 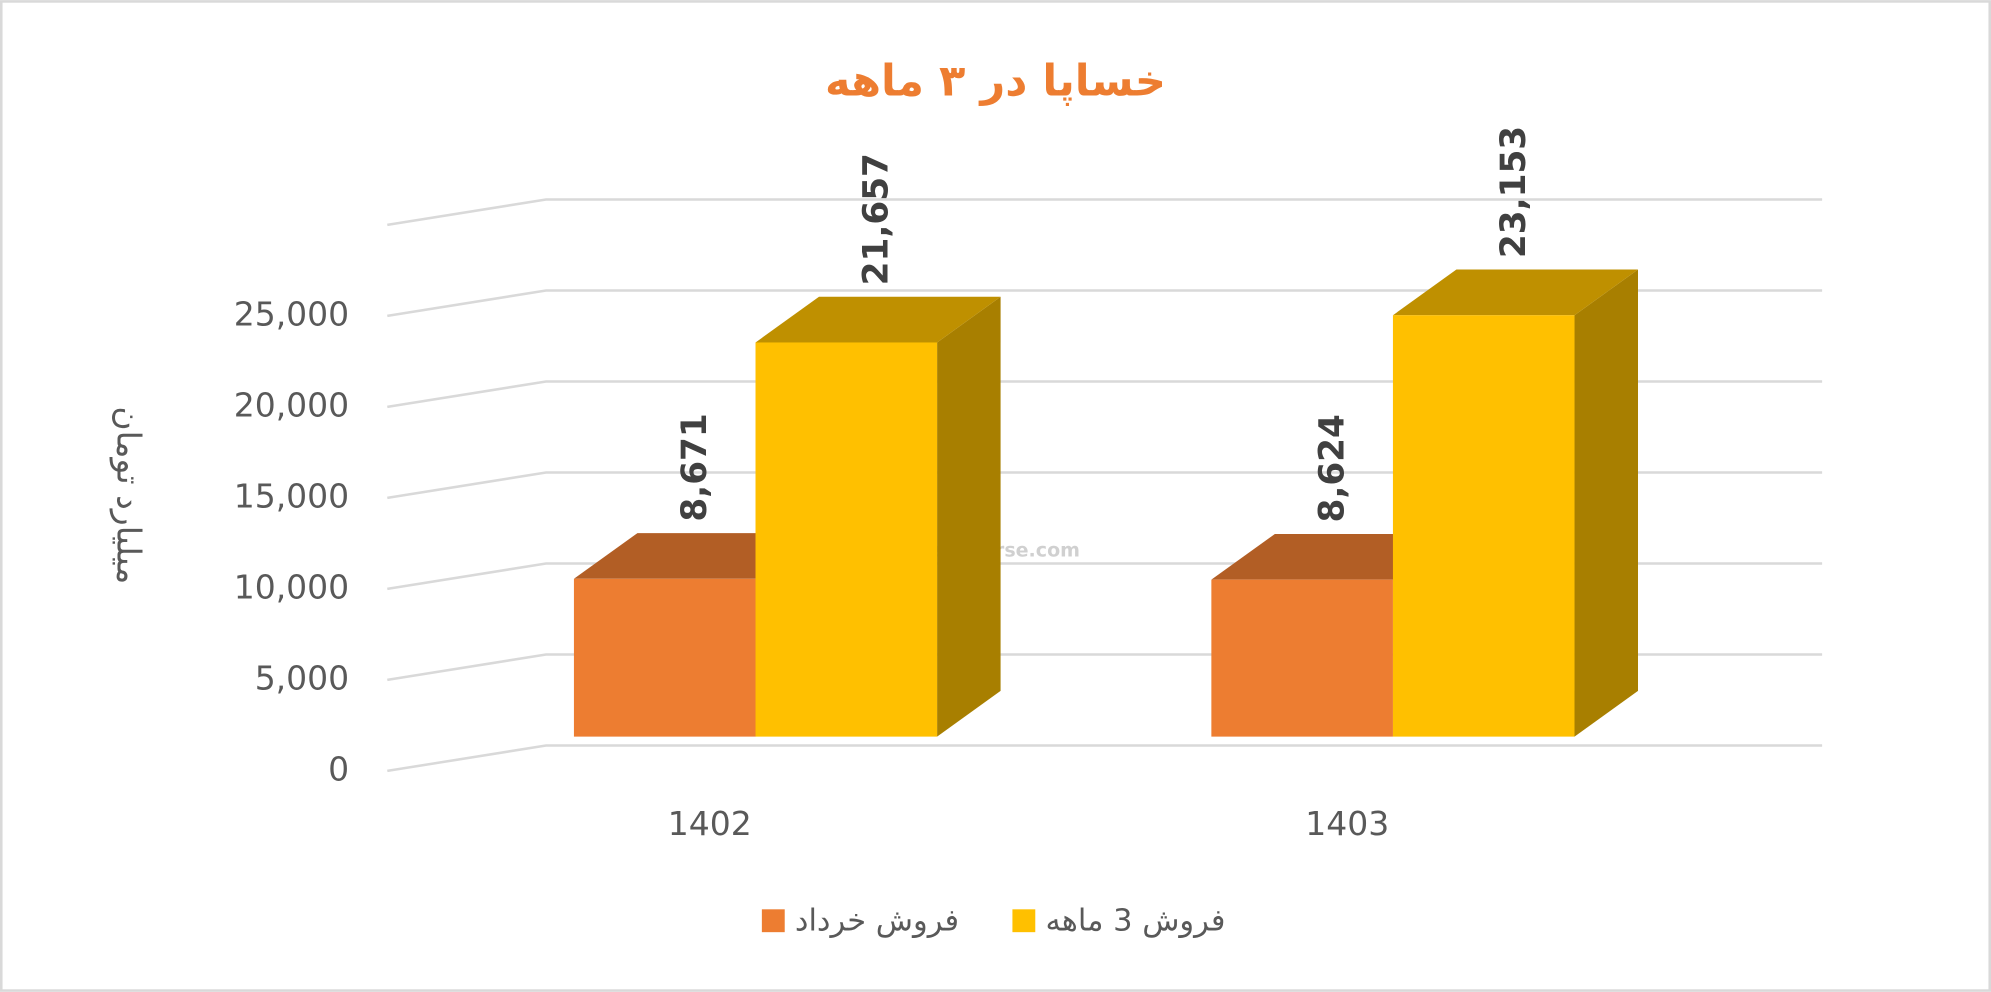 I want to click on y-tick-label: 10,000, so click(x=291, y=586).